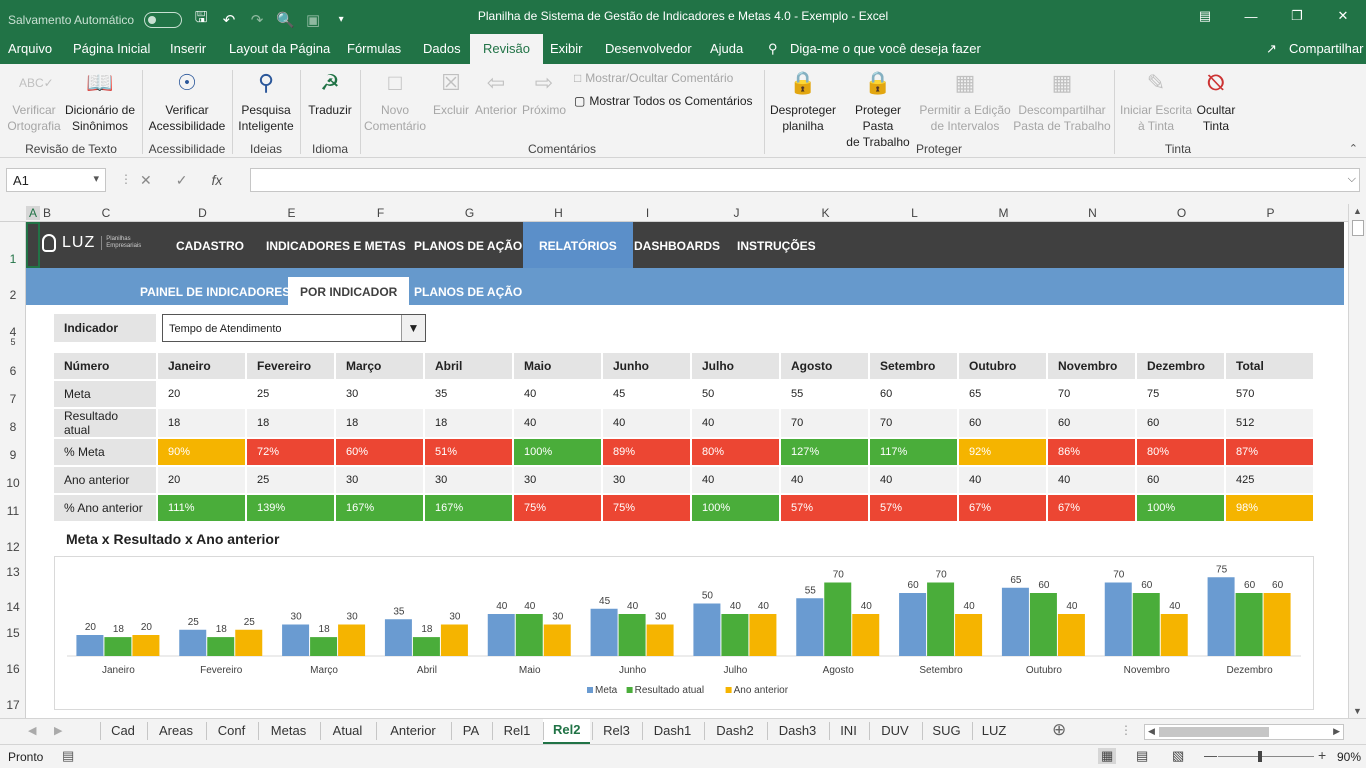  What do you see at coordinates (349, 291) in the screenshot?
I see `subnav-por-indicador: POR INDICADOR` at bounding box center [349, 291].